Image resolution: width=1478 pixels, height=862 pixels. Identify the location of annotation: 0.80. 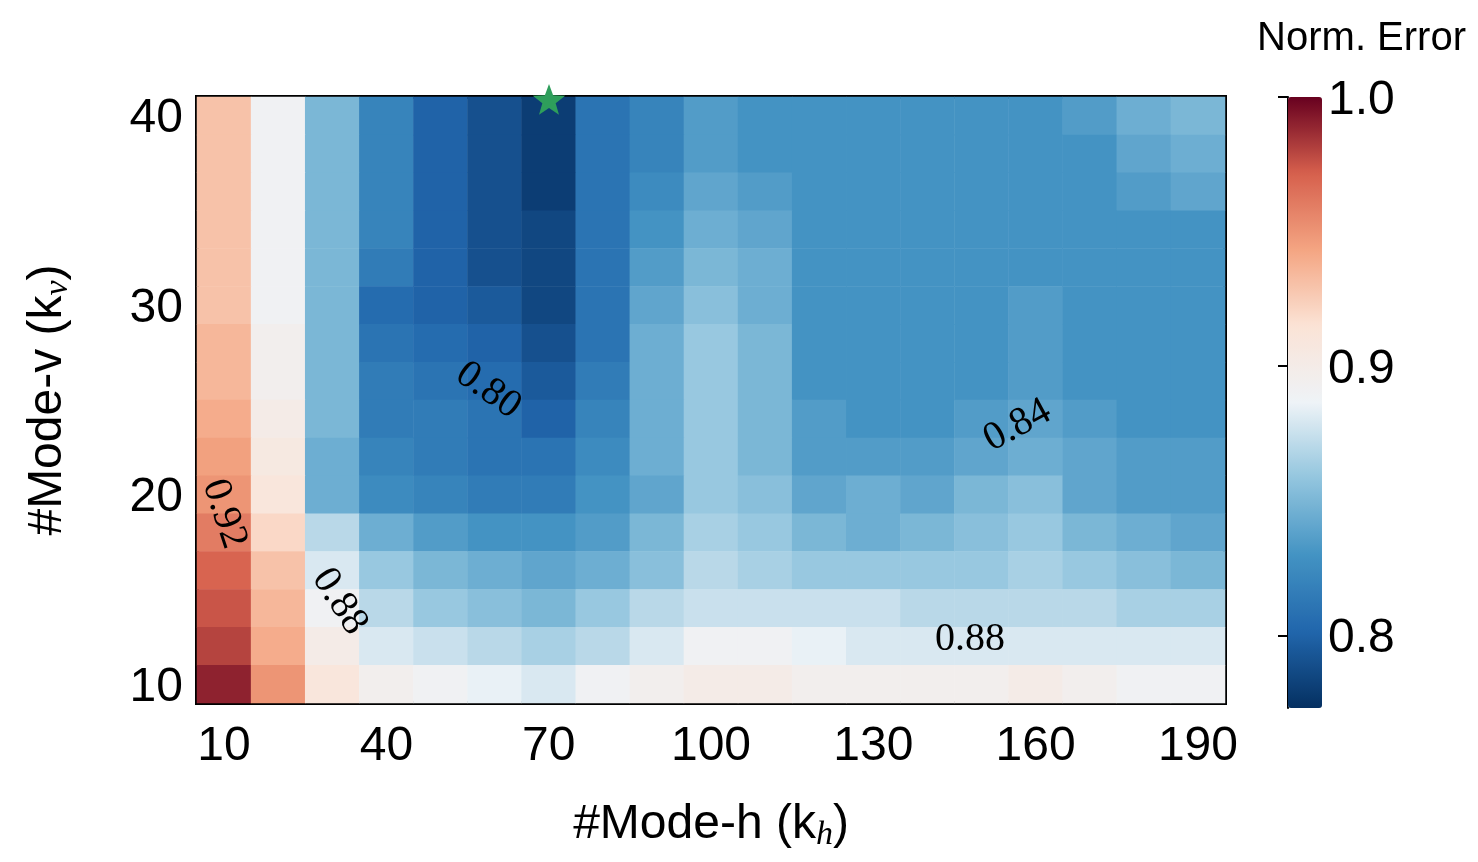
(490, 388).